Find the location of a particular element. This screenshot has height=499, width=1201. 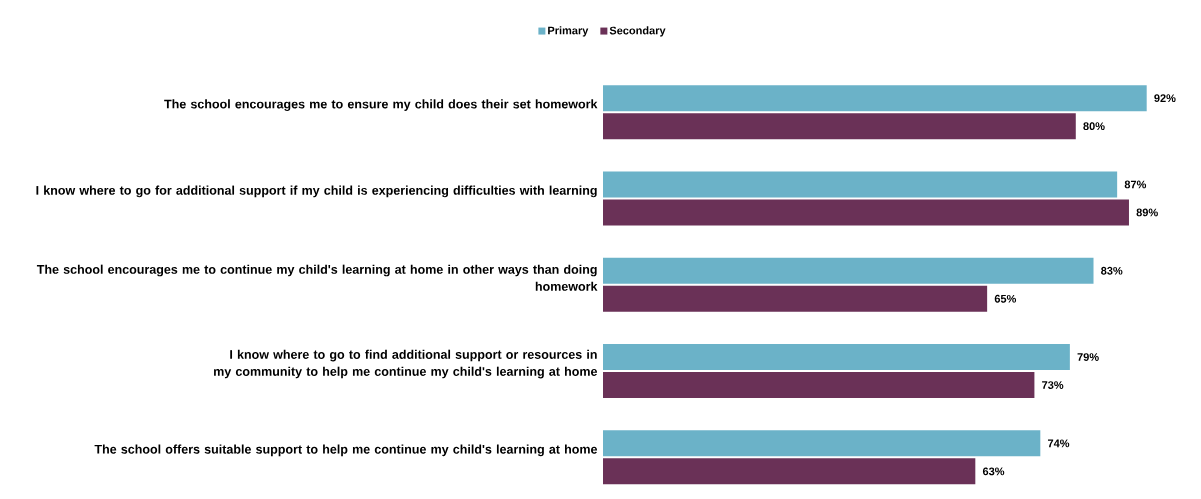

legend-label: Primary is located at coordinates (568, 31).